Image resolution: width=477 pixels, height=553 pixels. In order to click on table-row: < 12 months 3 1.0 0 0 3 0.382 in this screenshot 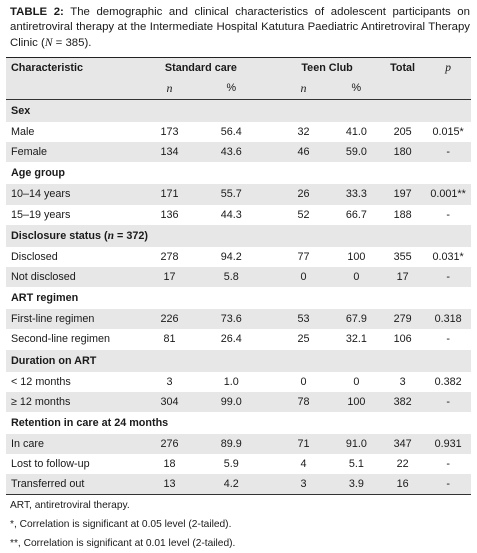, I will do `click(238, 382)`.